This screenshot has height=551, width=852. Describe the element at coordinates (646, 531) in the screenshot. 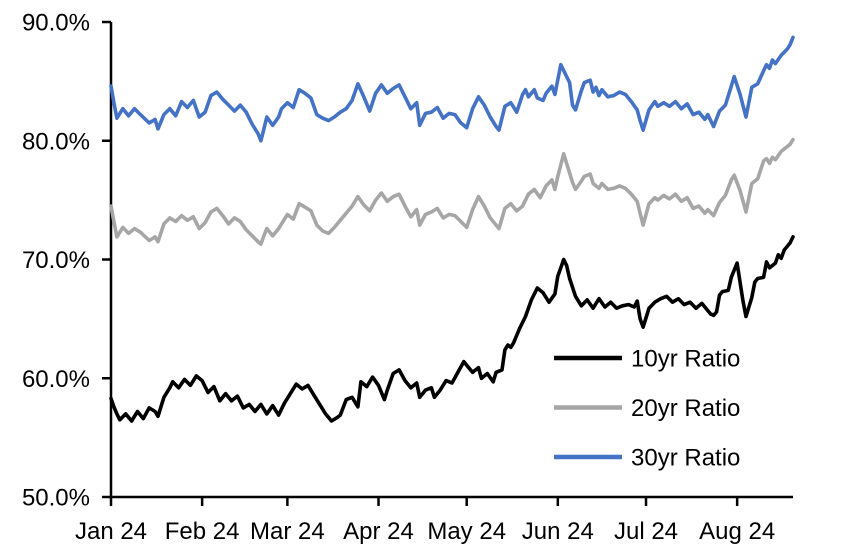

I see `x-tick-label: Jul 24` at that location.